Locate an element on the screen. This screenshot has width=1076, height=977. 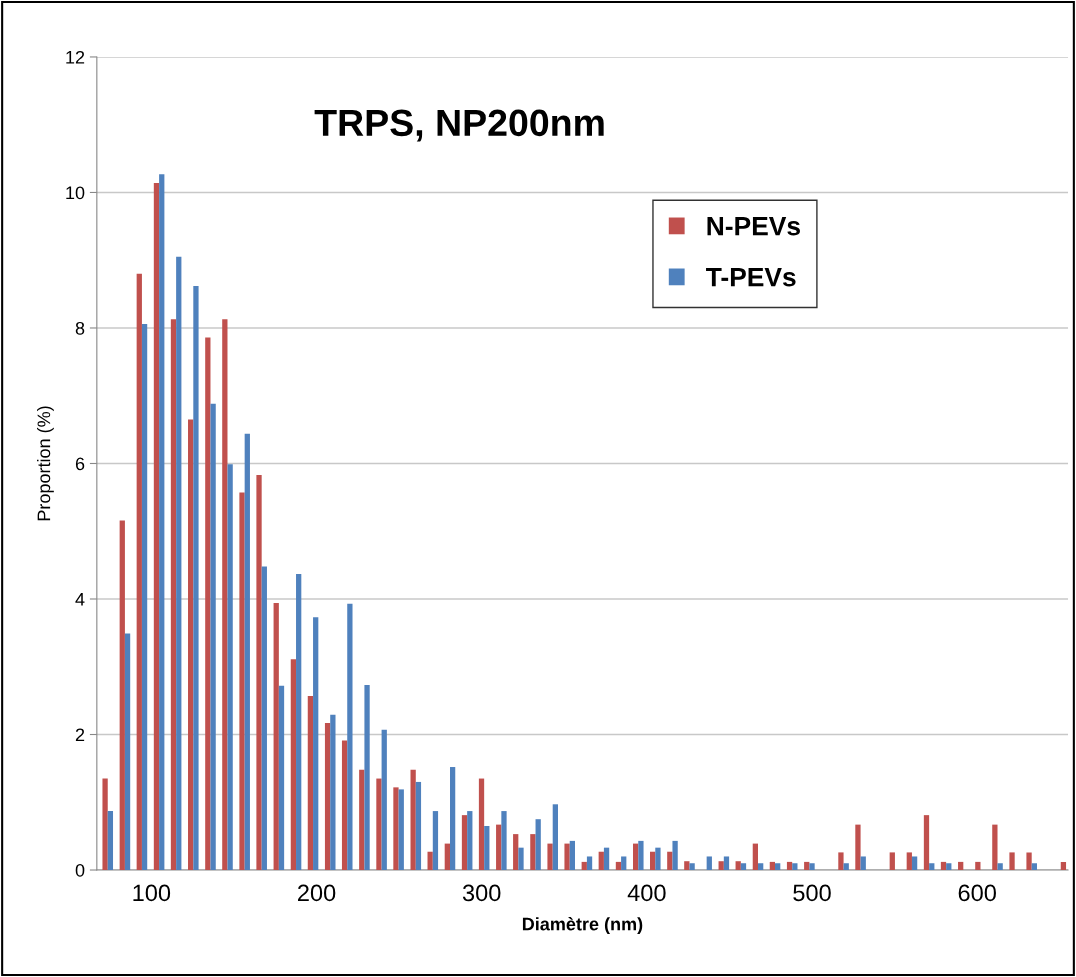
y-tick-label: 8 is located at coordinates (80, 328).